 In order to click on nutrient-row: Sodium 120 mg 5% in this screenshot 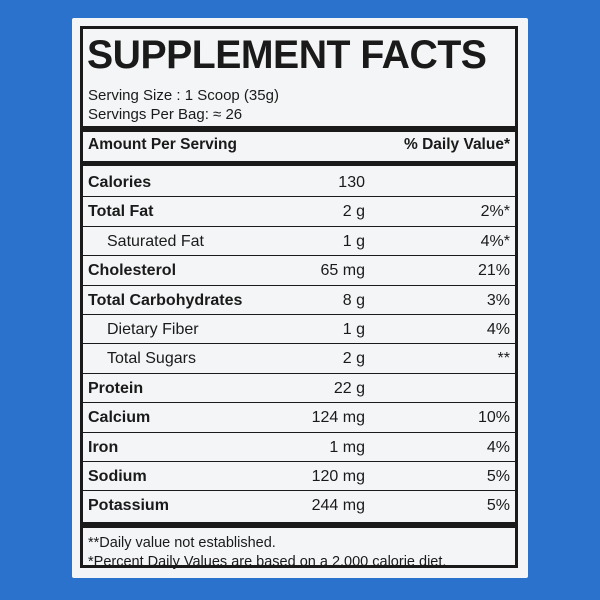, I will do `click(299, 477)`.